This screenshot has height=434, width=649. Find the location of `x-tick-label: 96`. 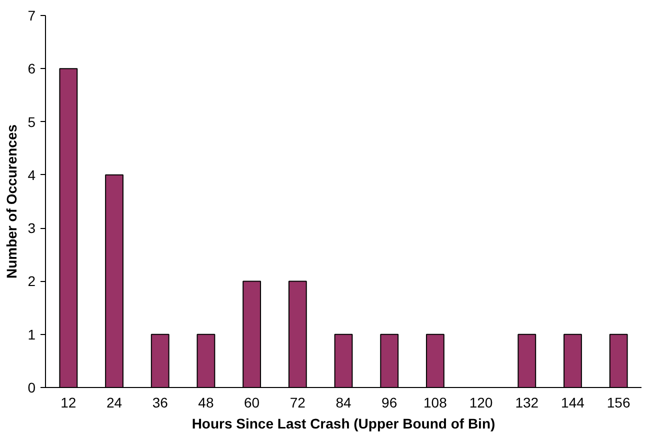

x-tick-label: 96 is located at coordinates (390, 402).